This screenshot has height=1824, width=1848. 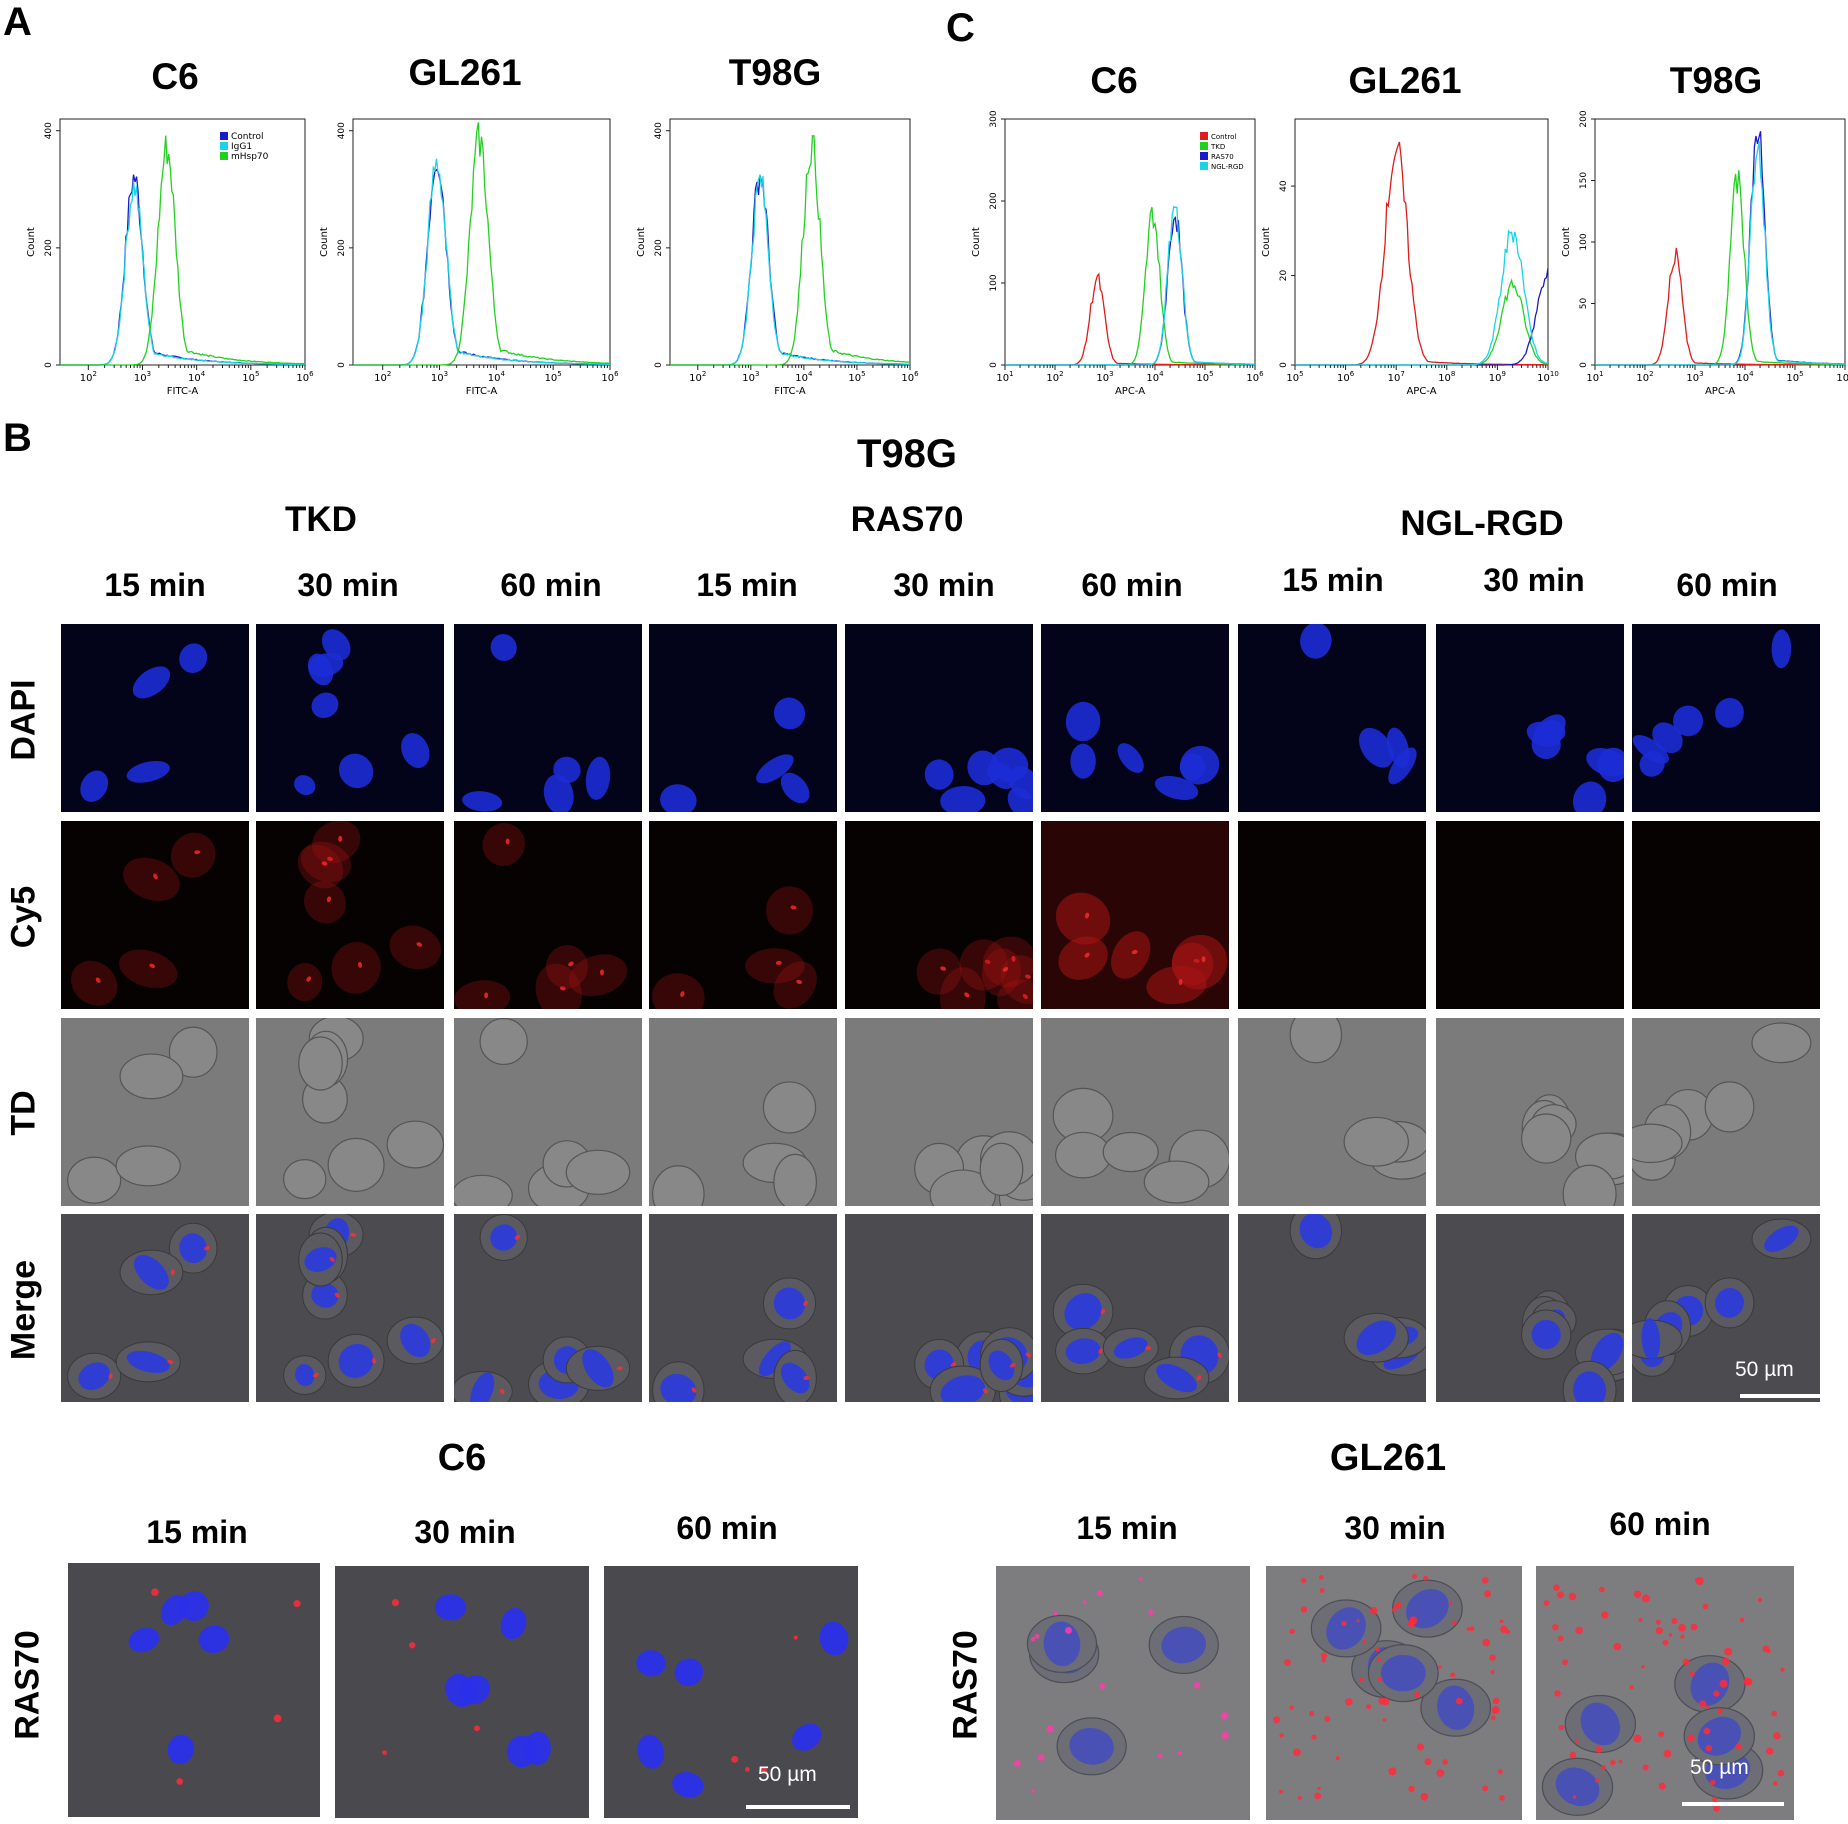 I want to click on y-tick-label: 40, so click(x=1284, y=186).